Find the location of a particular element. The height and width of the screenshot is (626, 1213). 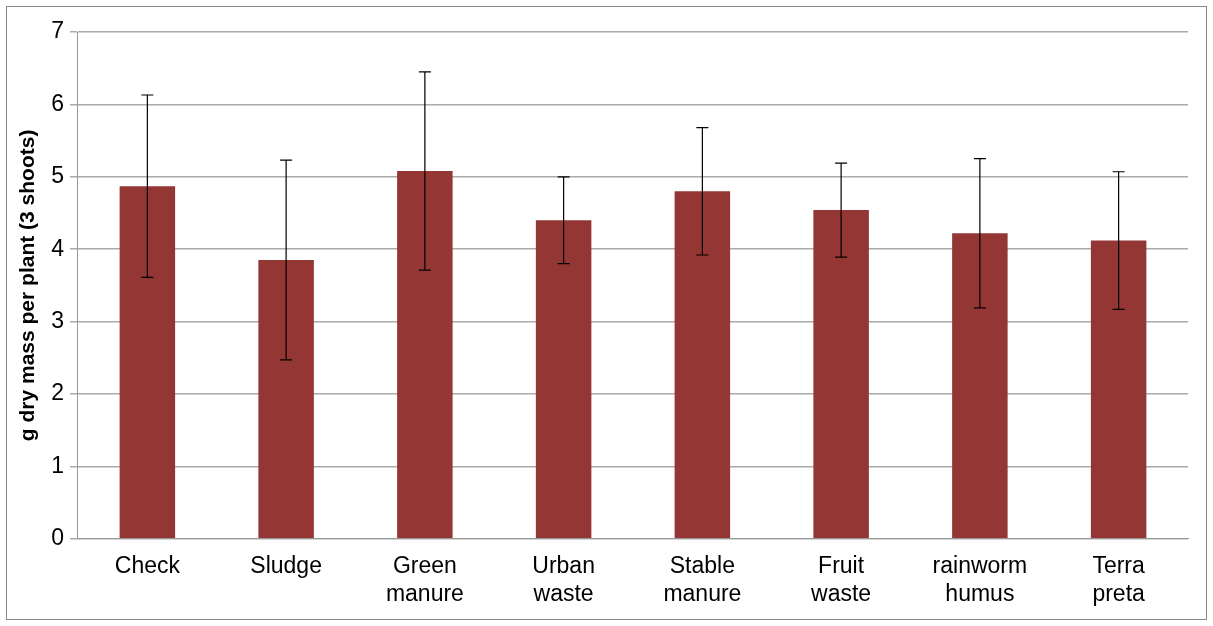

y-tick-label: 3 is located at coordinates (57, 319).